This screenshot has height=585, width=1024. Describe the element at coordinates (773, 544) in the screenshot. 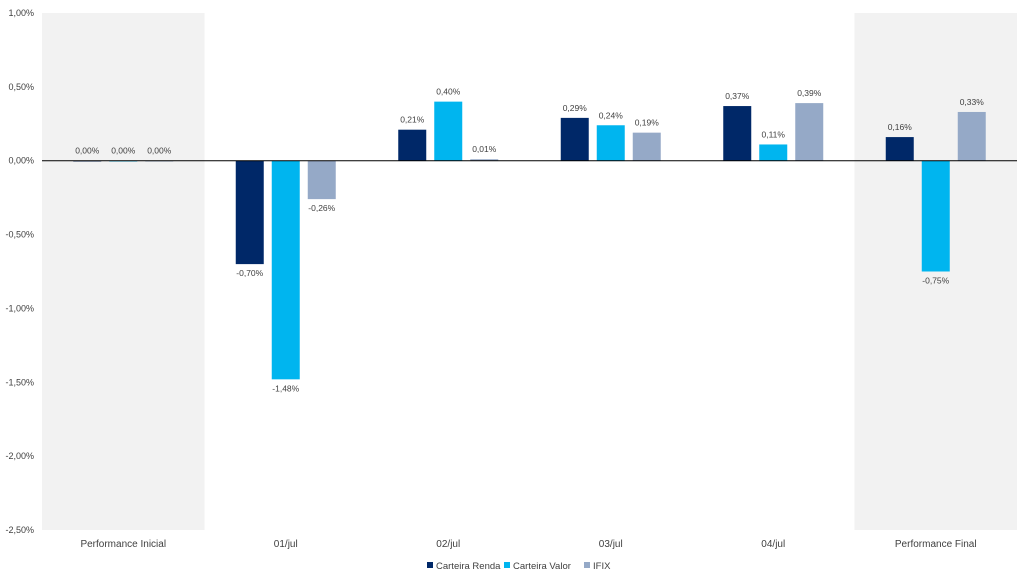

I see `x-category-label: 04/jul` at that location.